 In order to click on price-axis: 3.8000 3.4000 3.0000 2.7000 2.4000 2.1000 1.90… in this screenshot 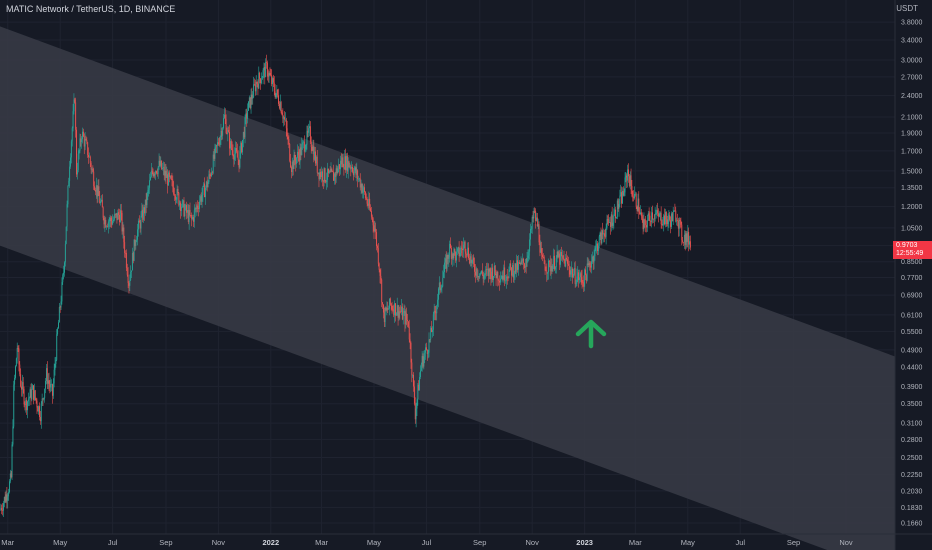, I will do `click(912, 274)`.